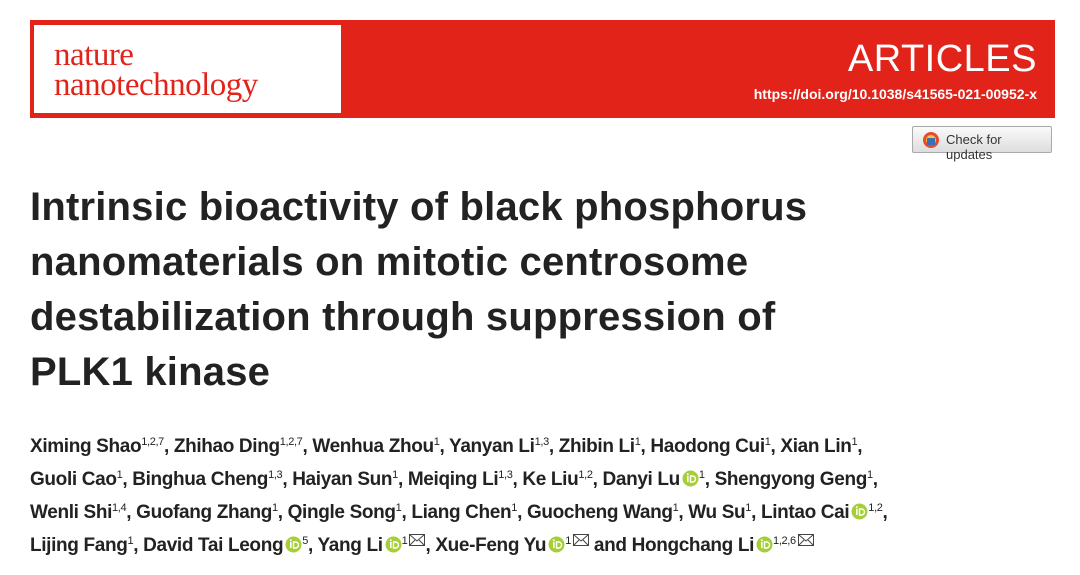  What do you see at coordinates (156, 85) in the screenshot?
I see `journal-name: nanotechnology` at bounding box center [156, 85].